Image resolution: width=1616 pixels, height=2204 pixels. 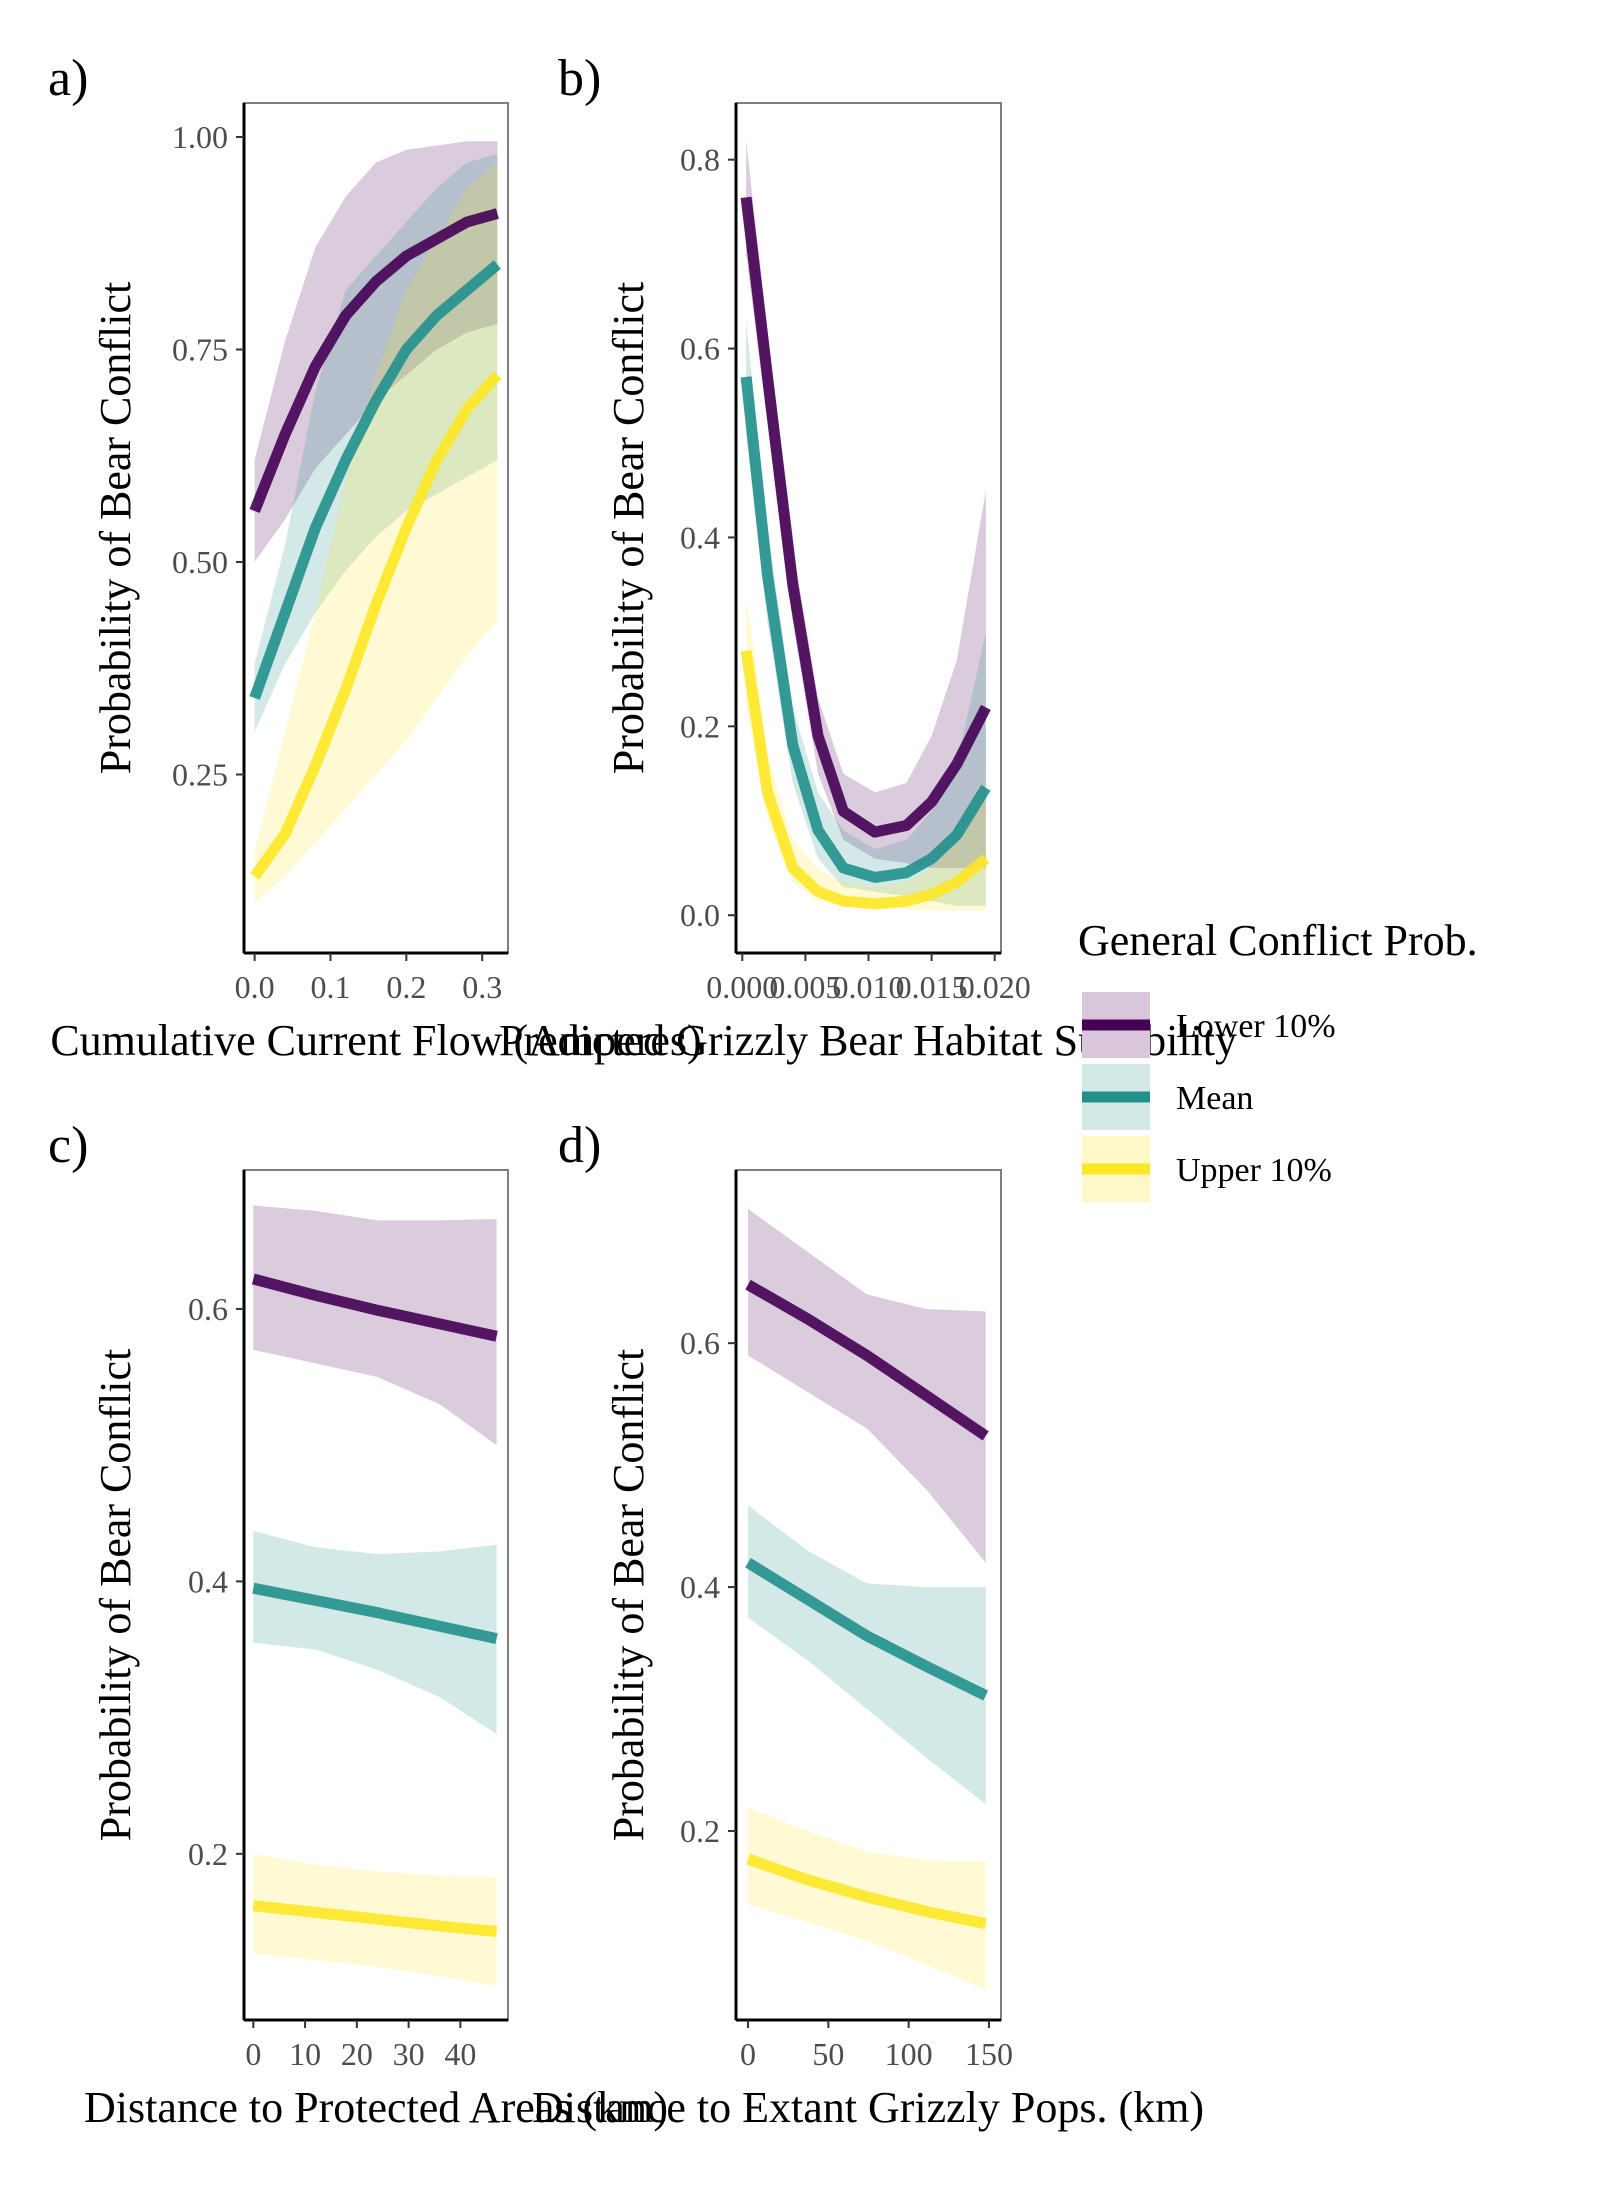 I want to click on x-tick-label: 150, so click(x=989, y=2054).